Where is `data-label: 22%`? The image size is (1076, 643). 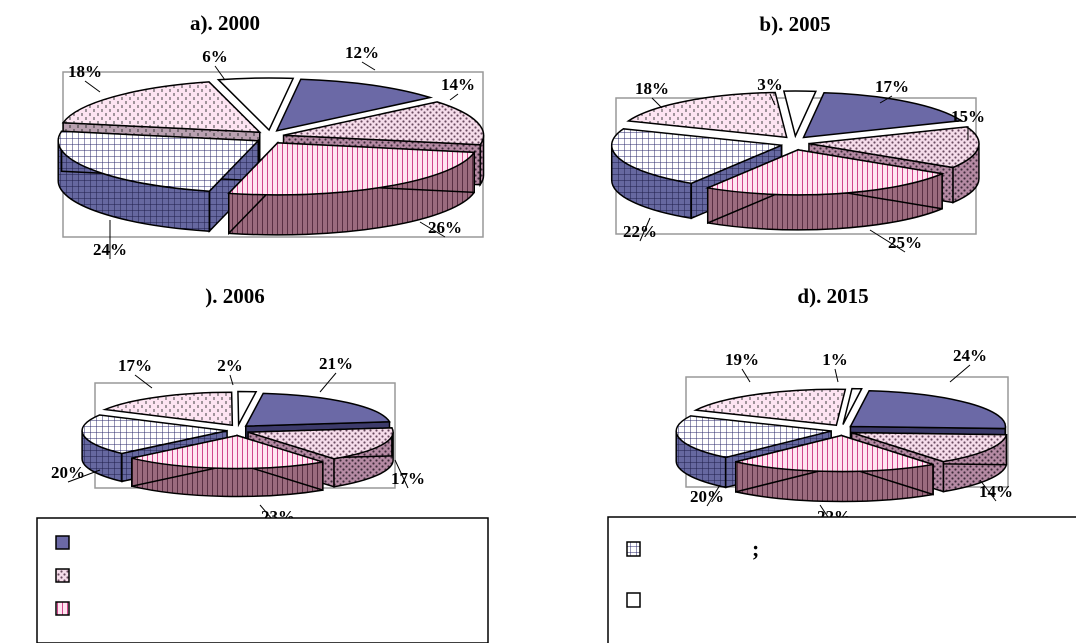
data-label: 22% is located at coordinates (640, 231).